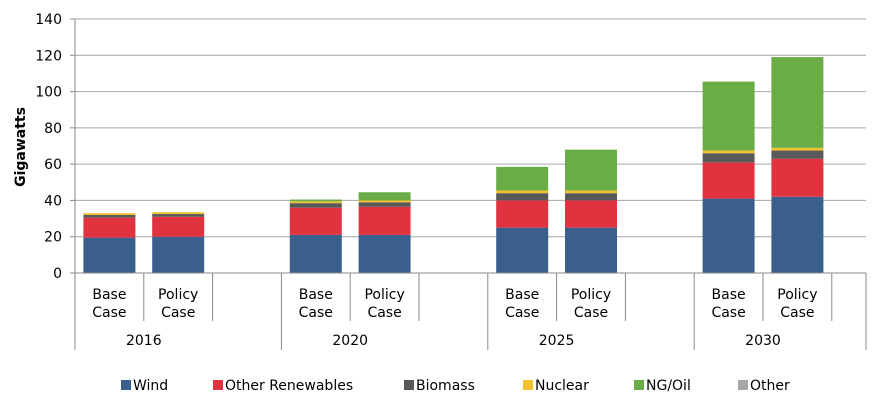 This screenshot has height=400, width=872. I want to click on legend-label: Biomass, so click(445, 386).